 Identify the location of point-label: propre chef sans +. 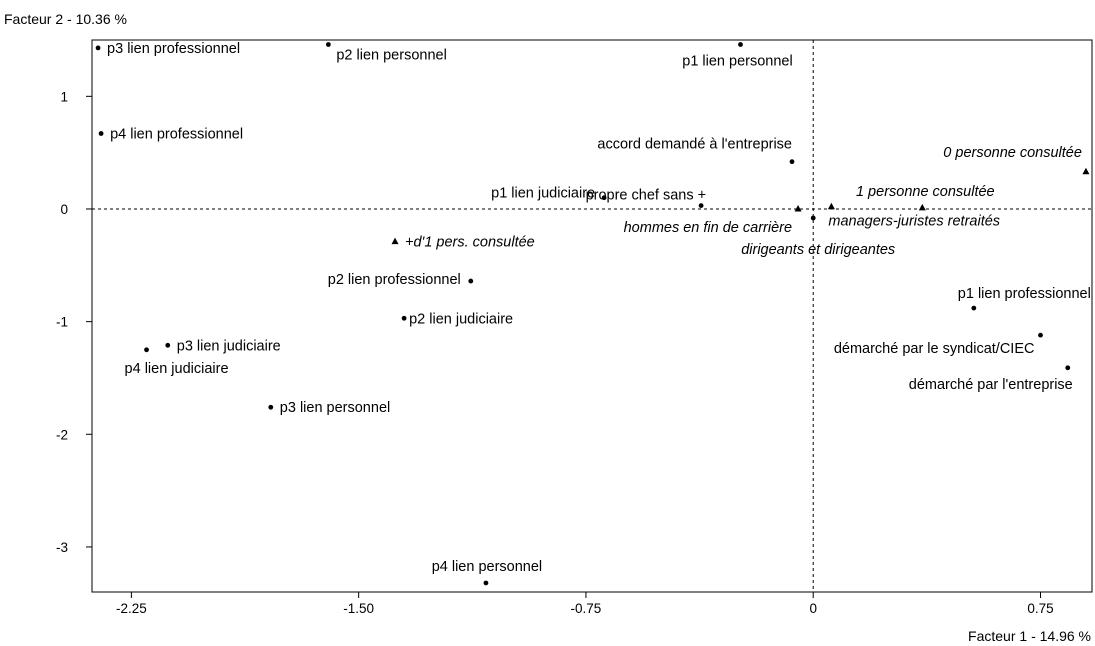
(646, 196).